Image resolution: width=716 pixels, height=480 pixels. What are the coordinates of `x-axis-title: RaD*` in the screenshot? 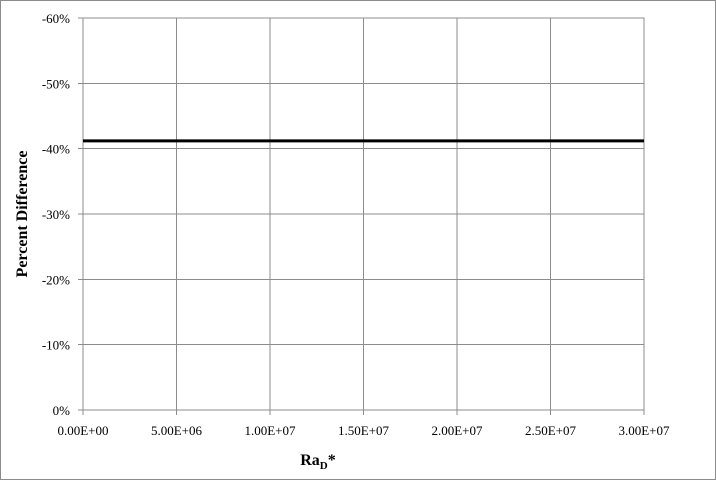 It's located at (318, 462).